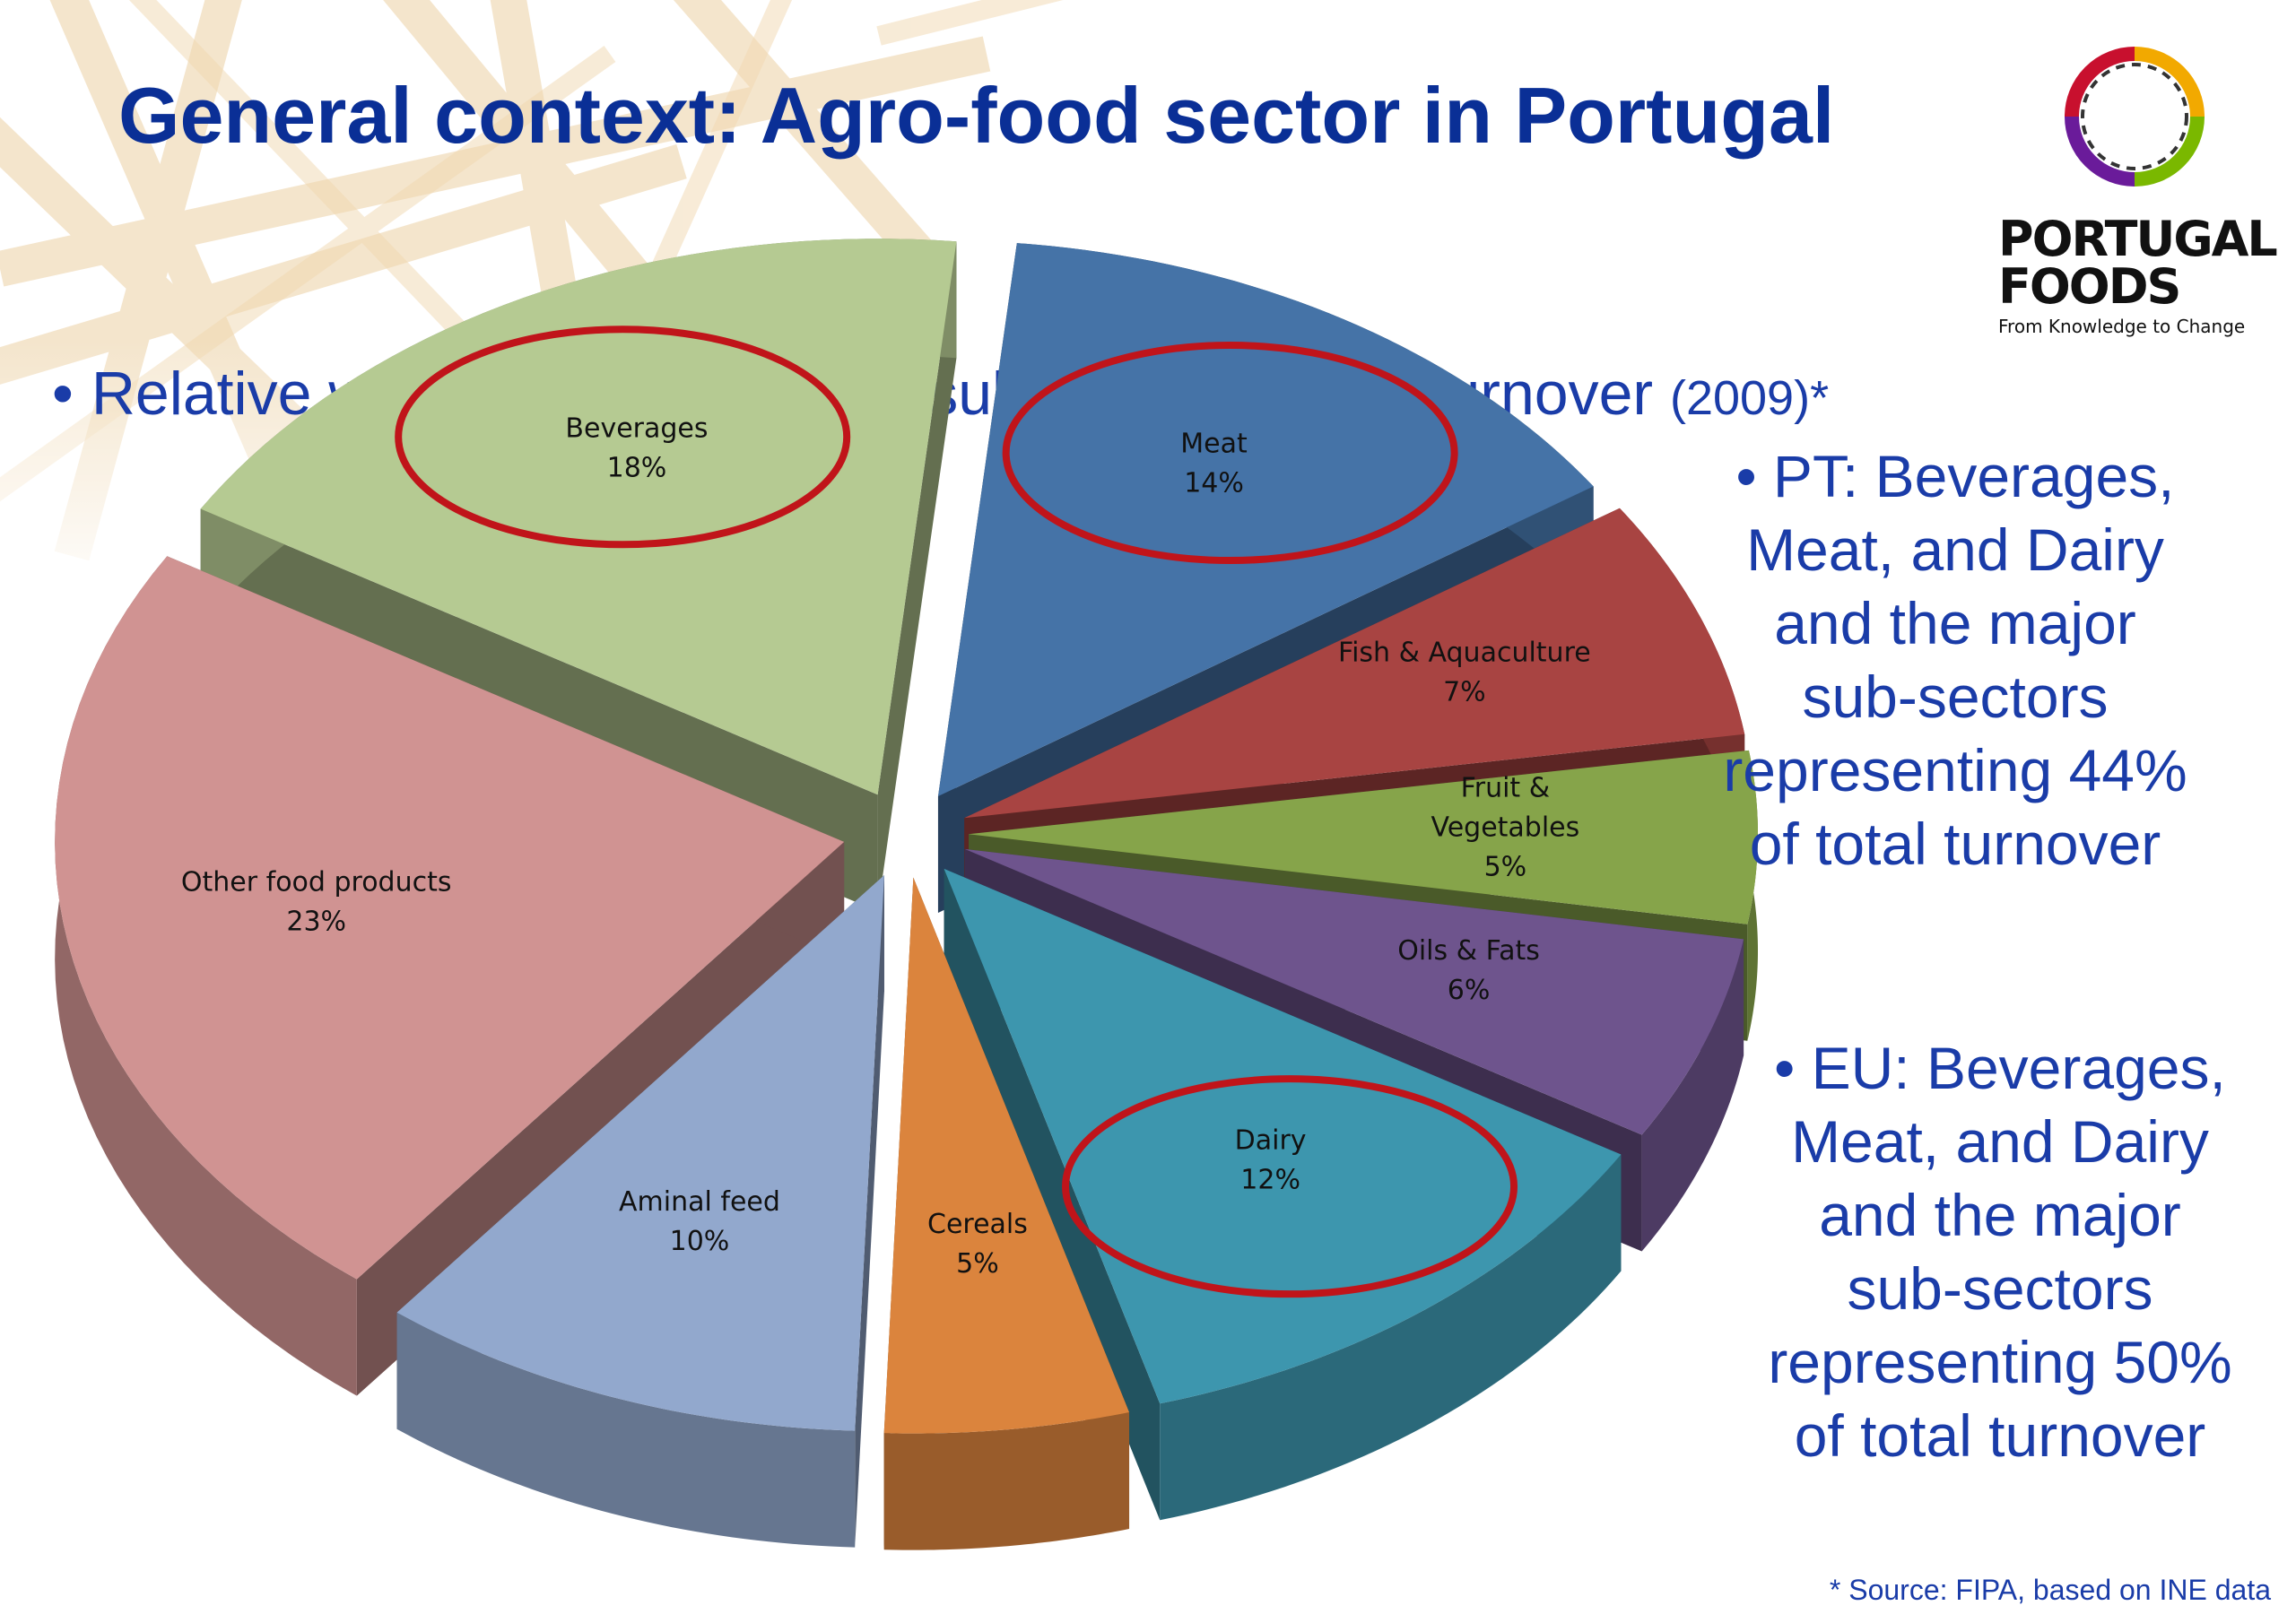 This screenshot has height=1623, width=2296. Describe the element at coordinates (1271, 1159) in the screenshot. I see `pie-slice-label: Dairy 12%` at that location.